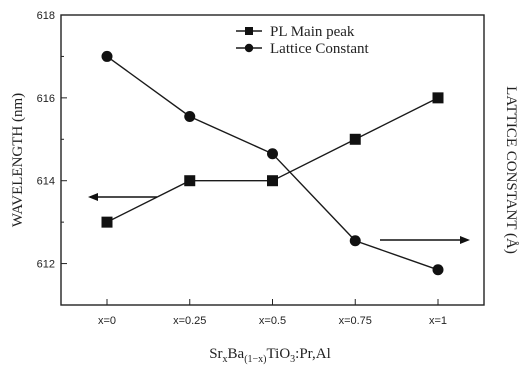  Describe the element at coordinates (355, 321) in the screenshot. I see `x-tick-label: x=0.75` at that location.